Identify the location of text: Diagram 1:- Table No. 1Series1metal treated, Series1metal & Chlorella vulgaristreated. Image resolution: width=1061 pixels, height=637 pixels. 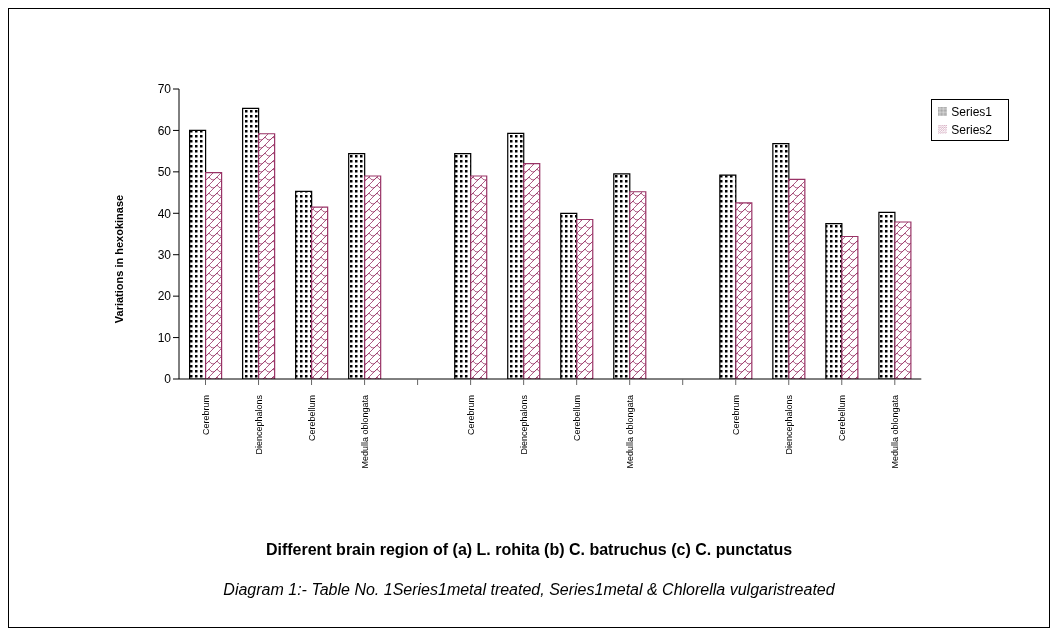
(529, 590).